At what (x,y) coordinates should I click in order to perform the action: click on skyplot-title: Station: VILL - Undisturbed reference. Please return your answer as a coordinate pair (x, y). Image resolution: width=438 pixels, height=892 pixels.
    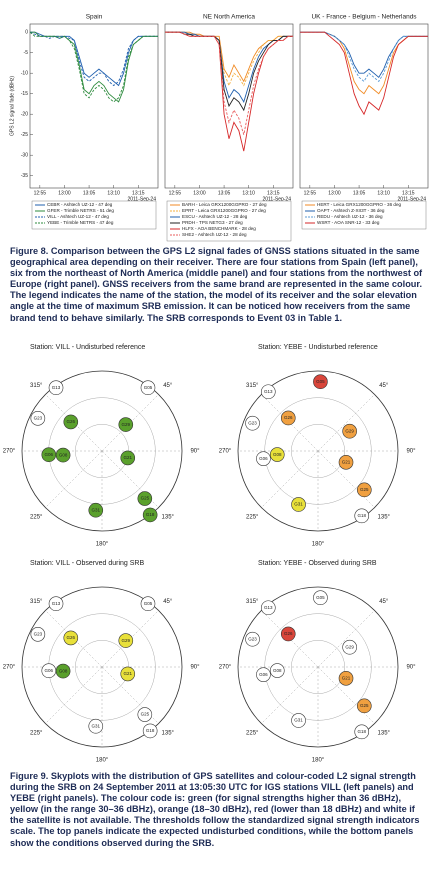
    Looking at the image, I should click on (87, 347).